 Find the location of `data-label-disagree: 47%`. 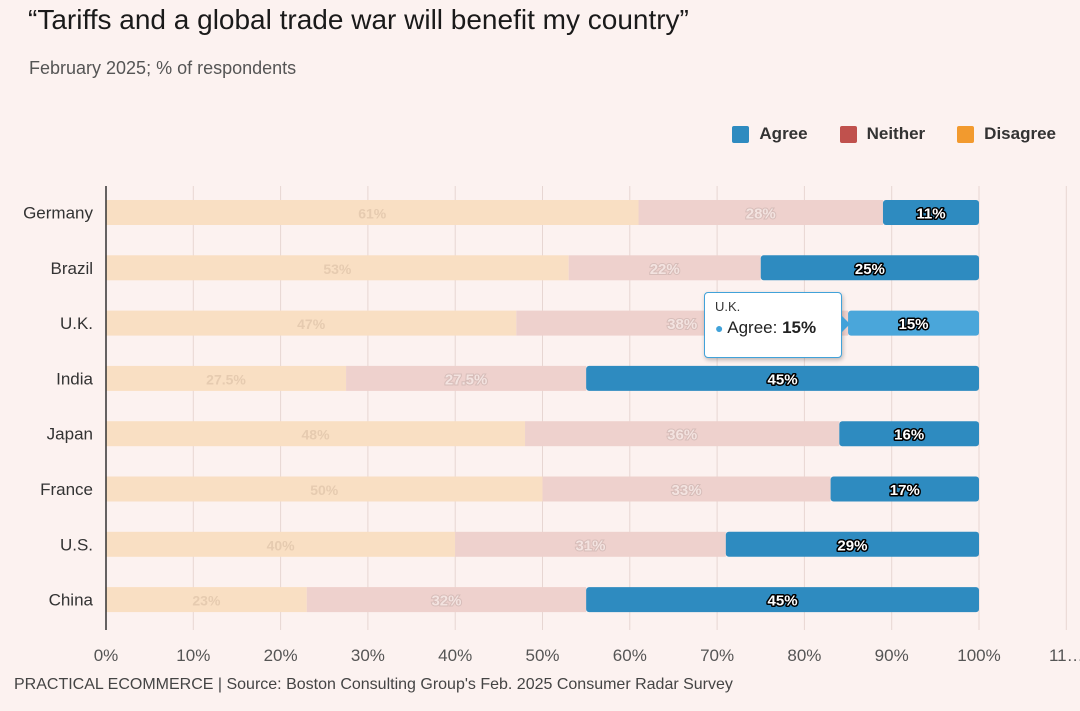

data-label-disagree: 47% is located at coordinates (311, 324).